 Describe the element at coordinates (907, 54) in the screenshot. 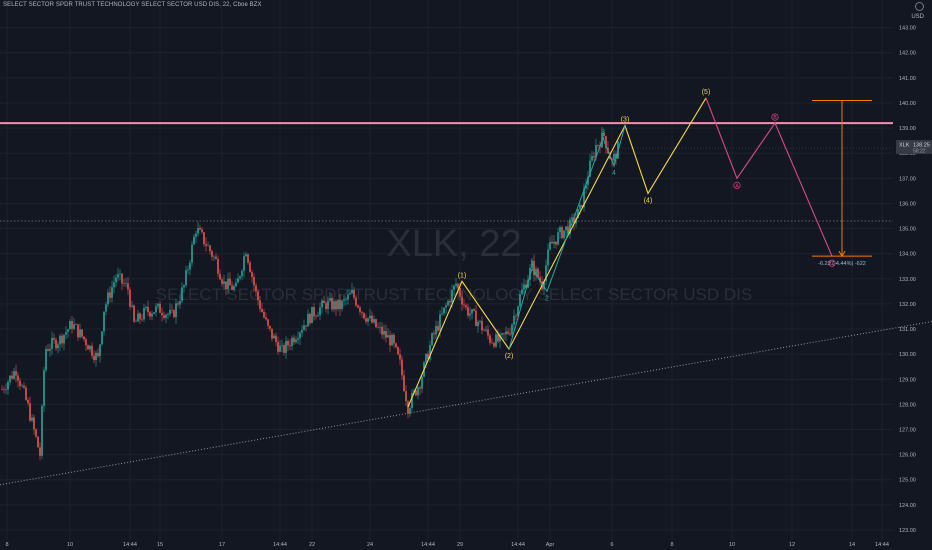

I see `y-tick-label: 142.00` at that location.